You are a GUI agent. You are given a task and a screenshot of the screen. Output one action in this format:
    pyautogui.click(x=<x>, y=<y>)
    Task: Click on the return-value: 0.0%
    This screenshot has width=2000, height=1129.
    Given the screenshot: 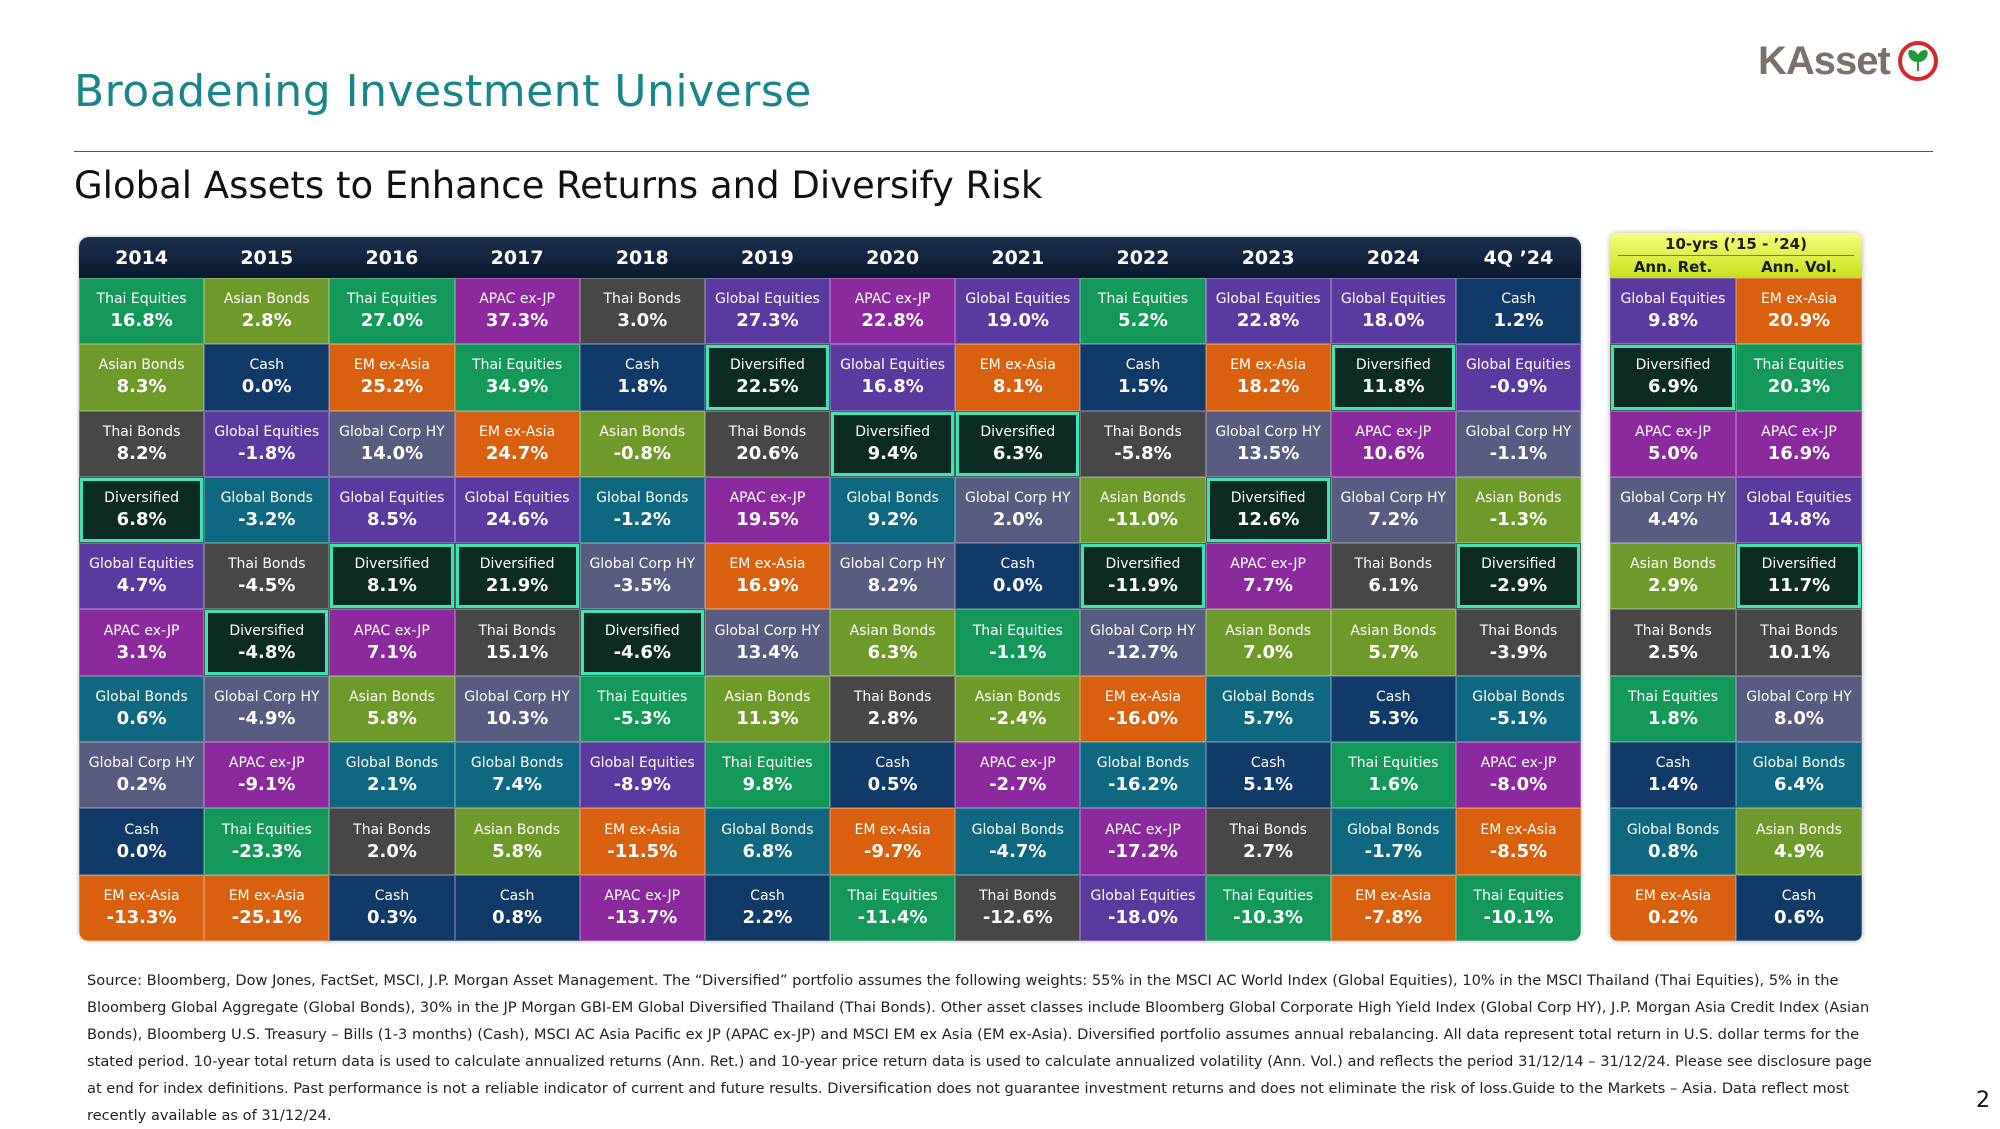 What is the action you would take?
    pyautogui.click(x=1017, y=586)
    